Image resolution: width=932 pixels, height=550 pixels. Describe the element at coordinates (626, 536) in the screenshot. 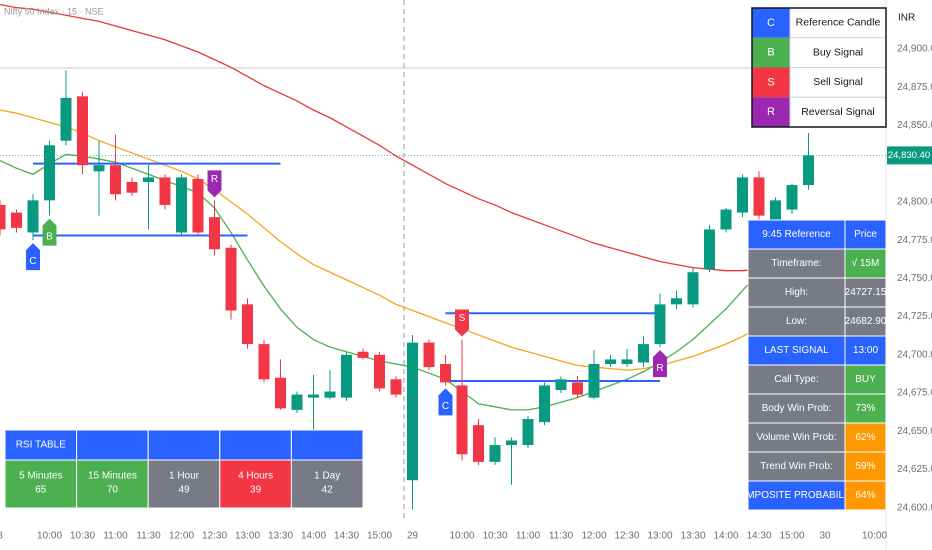

I see `x-tick-label: 12:30` at that location.